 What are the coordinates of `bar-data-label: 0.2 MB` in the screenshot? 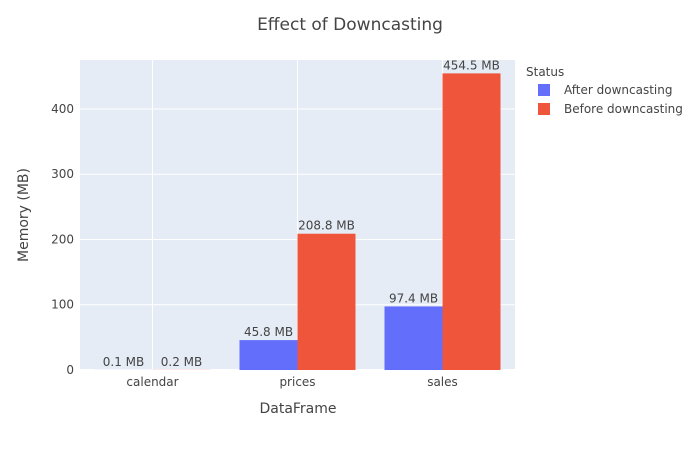 It's located at (181, 362).